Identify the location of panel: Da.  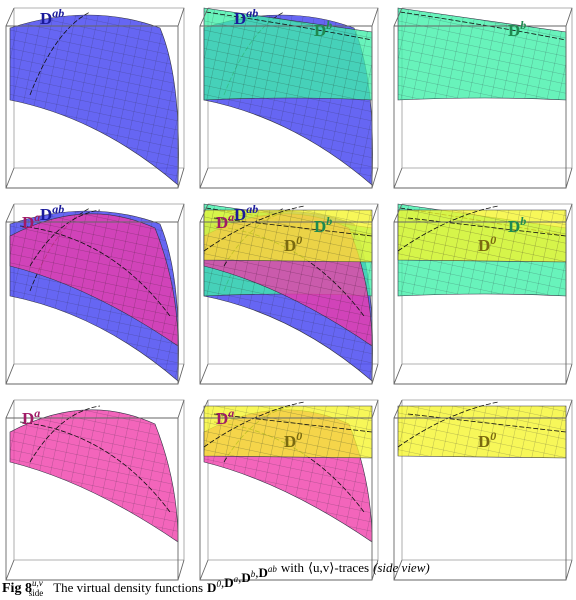
(95, 490).